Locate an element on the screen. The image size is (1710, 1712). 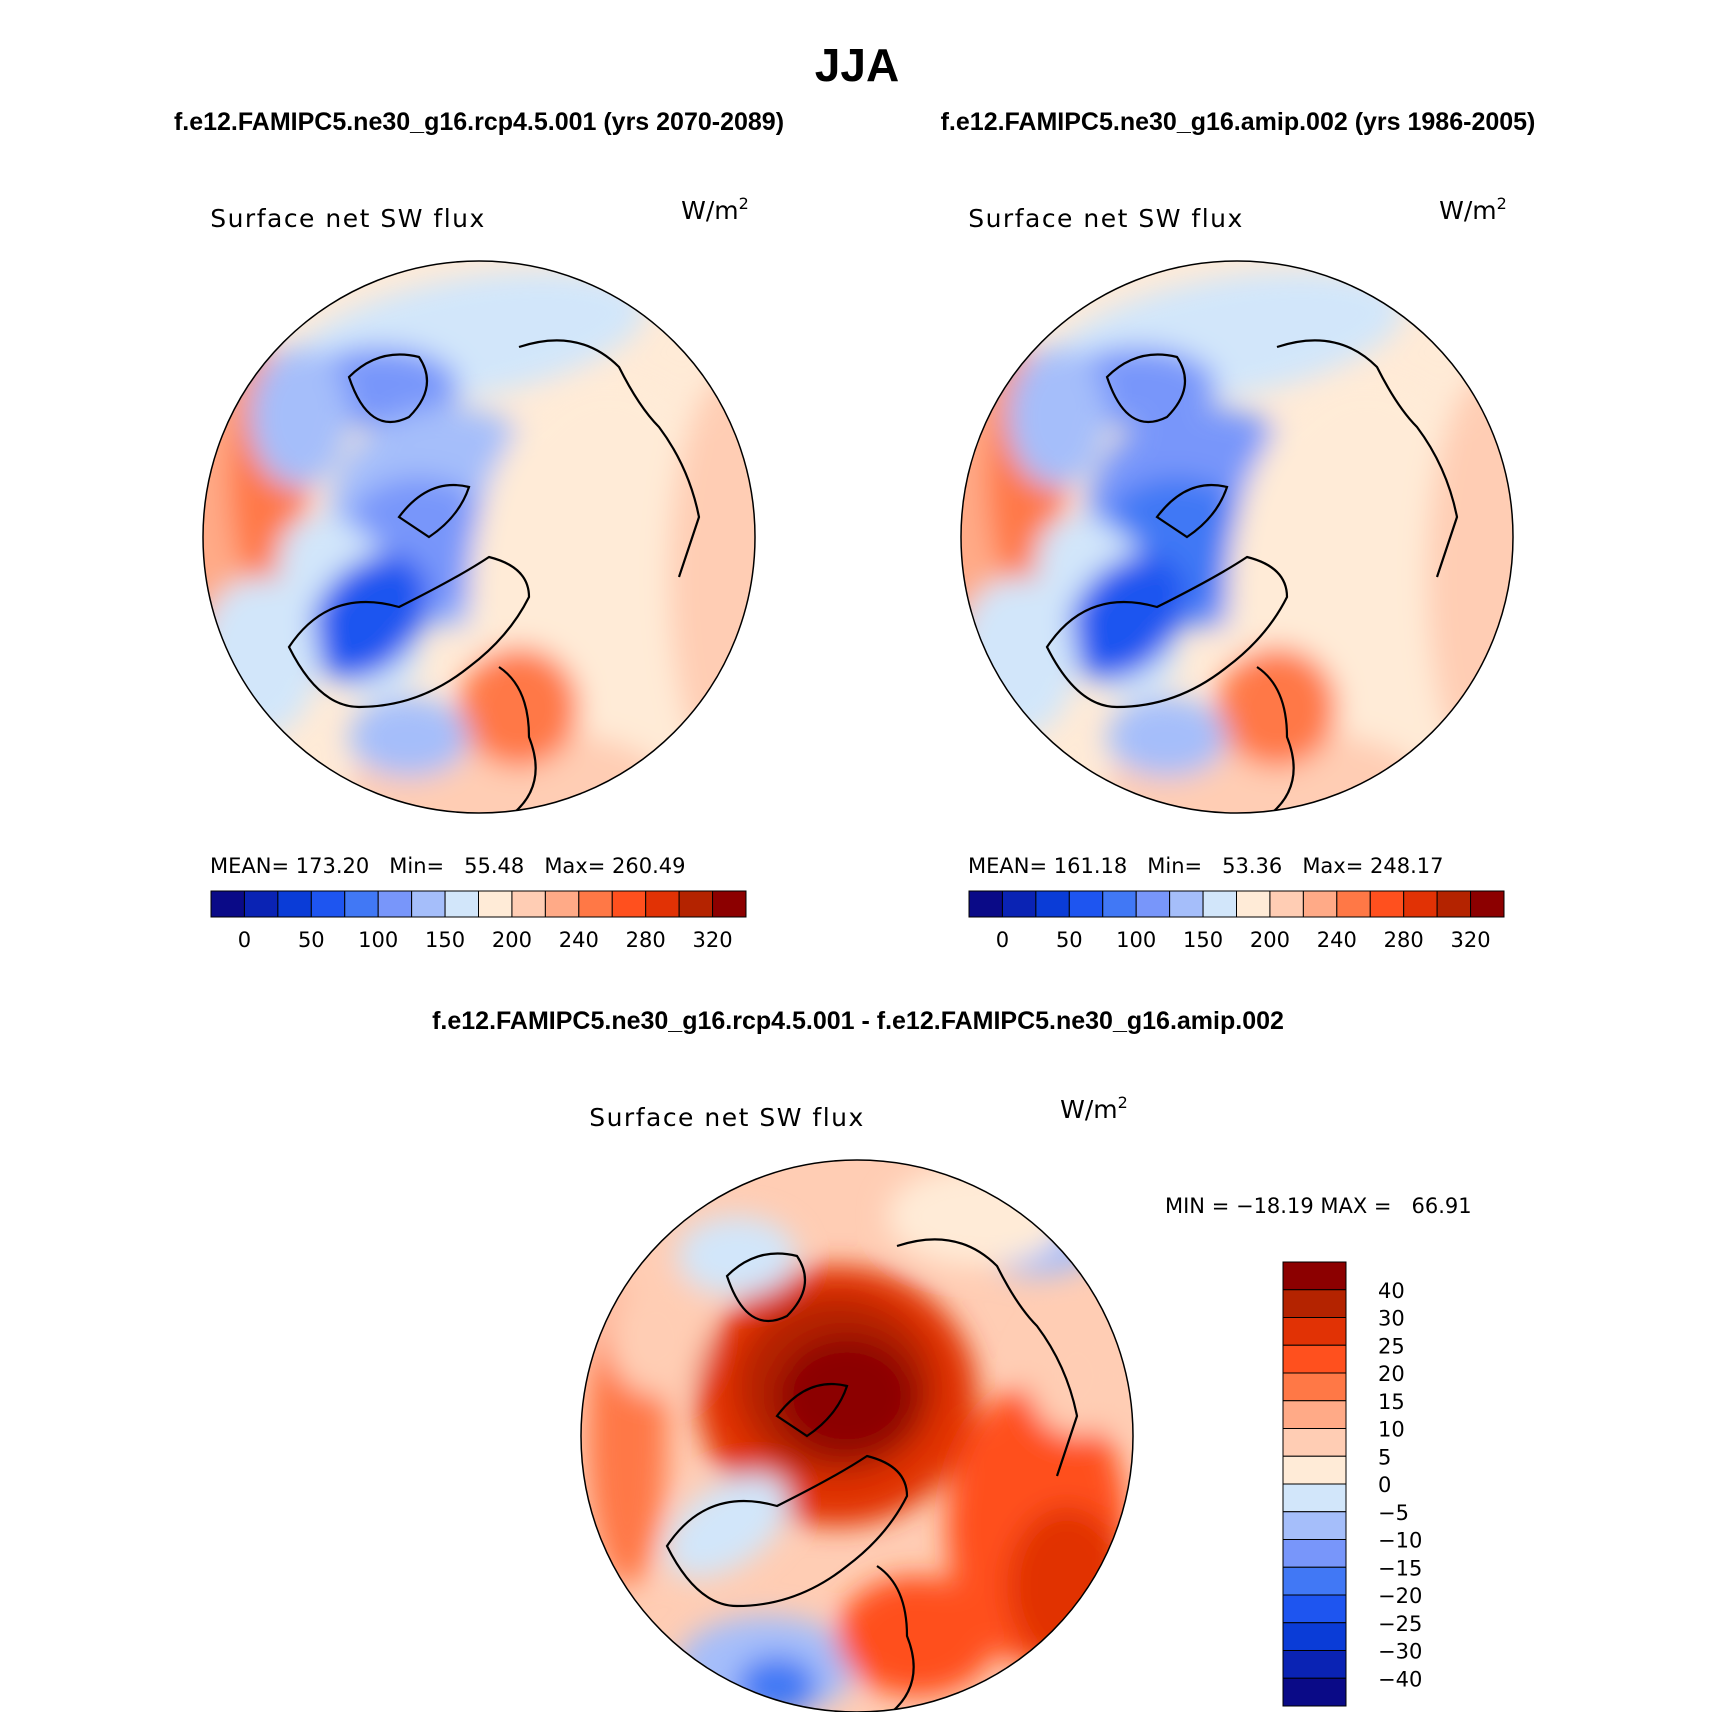
colorbar-tick-label: −5 is located at coordinates (1393, 1513).